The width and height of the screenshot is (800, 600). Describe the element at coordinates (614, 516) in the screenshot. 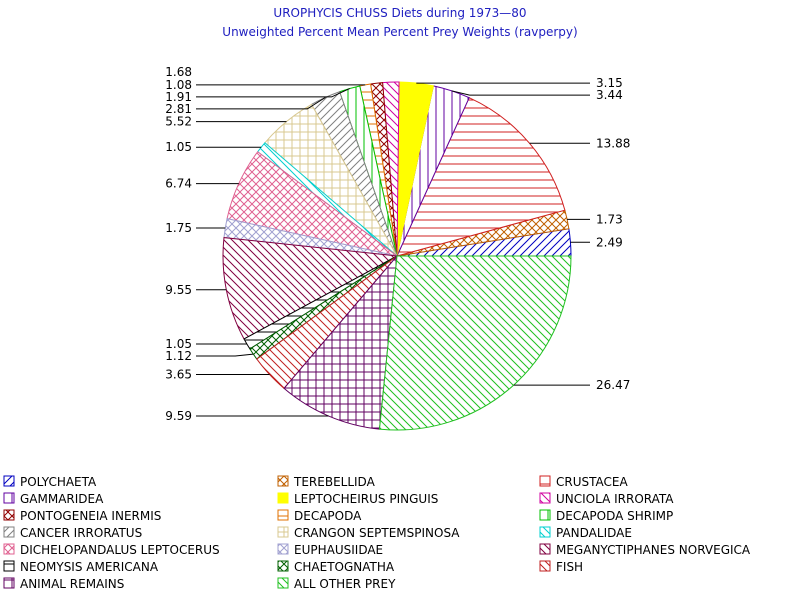

I see `legend-label: DECAPODA SHRIMP` at that location.